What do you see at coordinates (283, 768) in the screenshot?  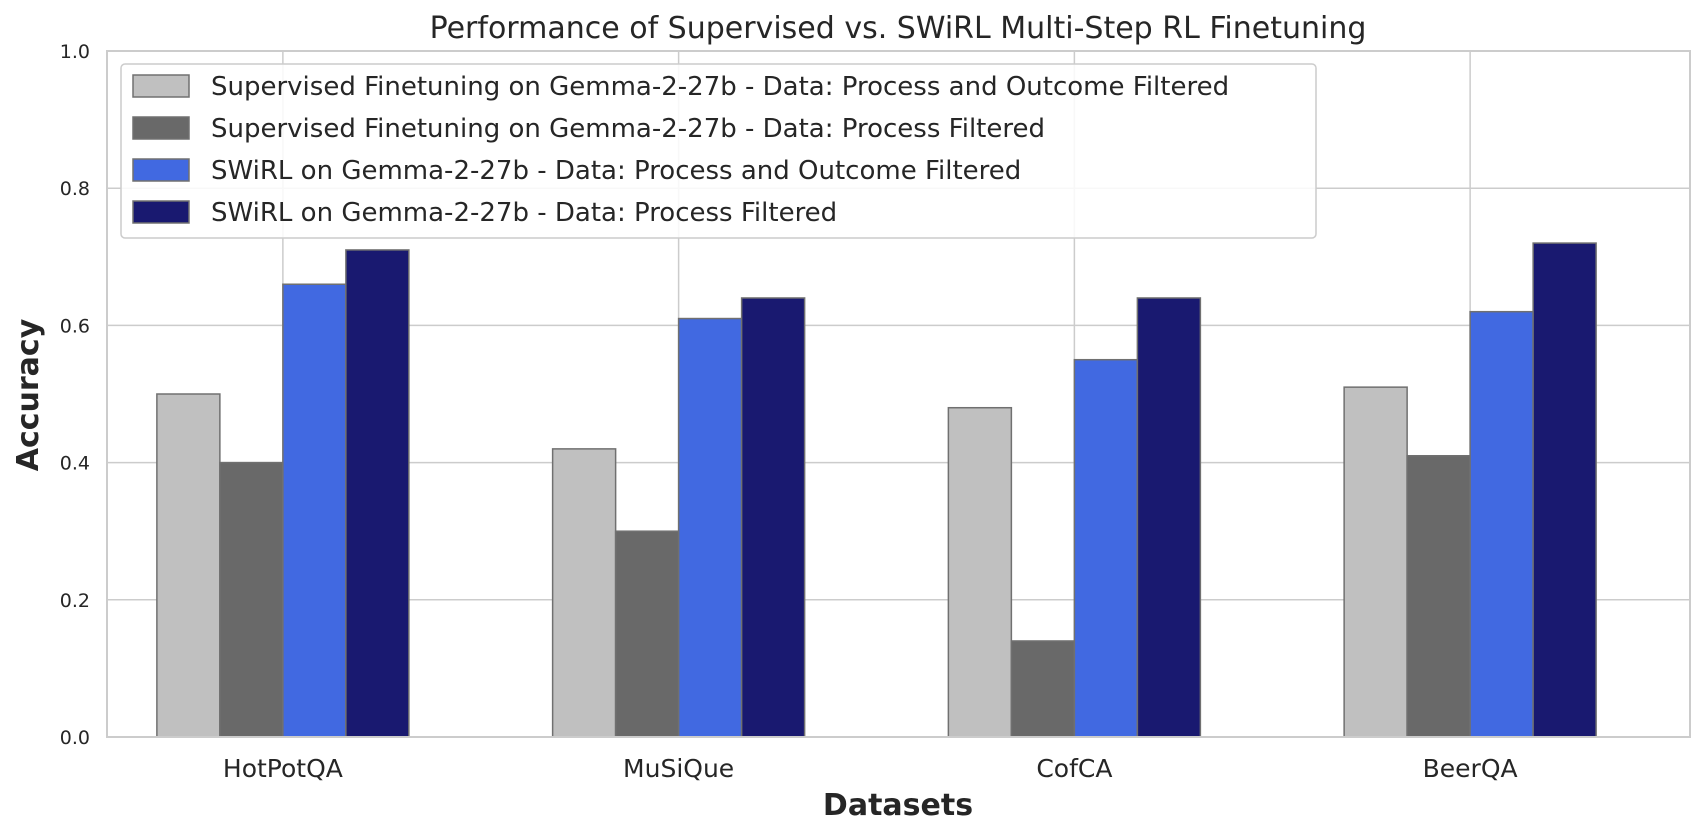 I see `x-tick-label: HotPotQA` at bounding box center [283, 768].